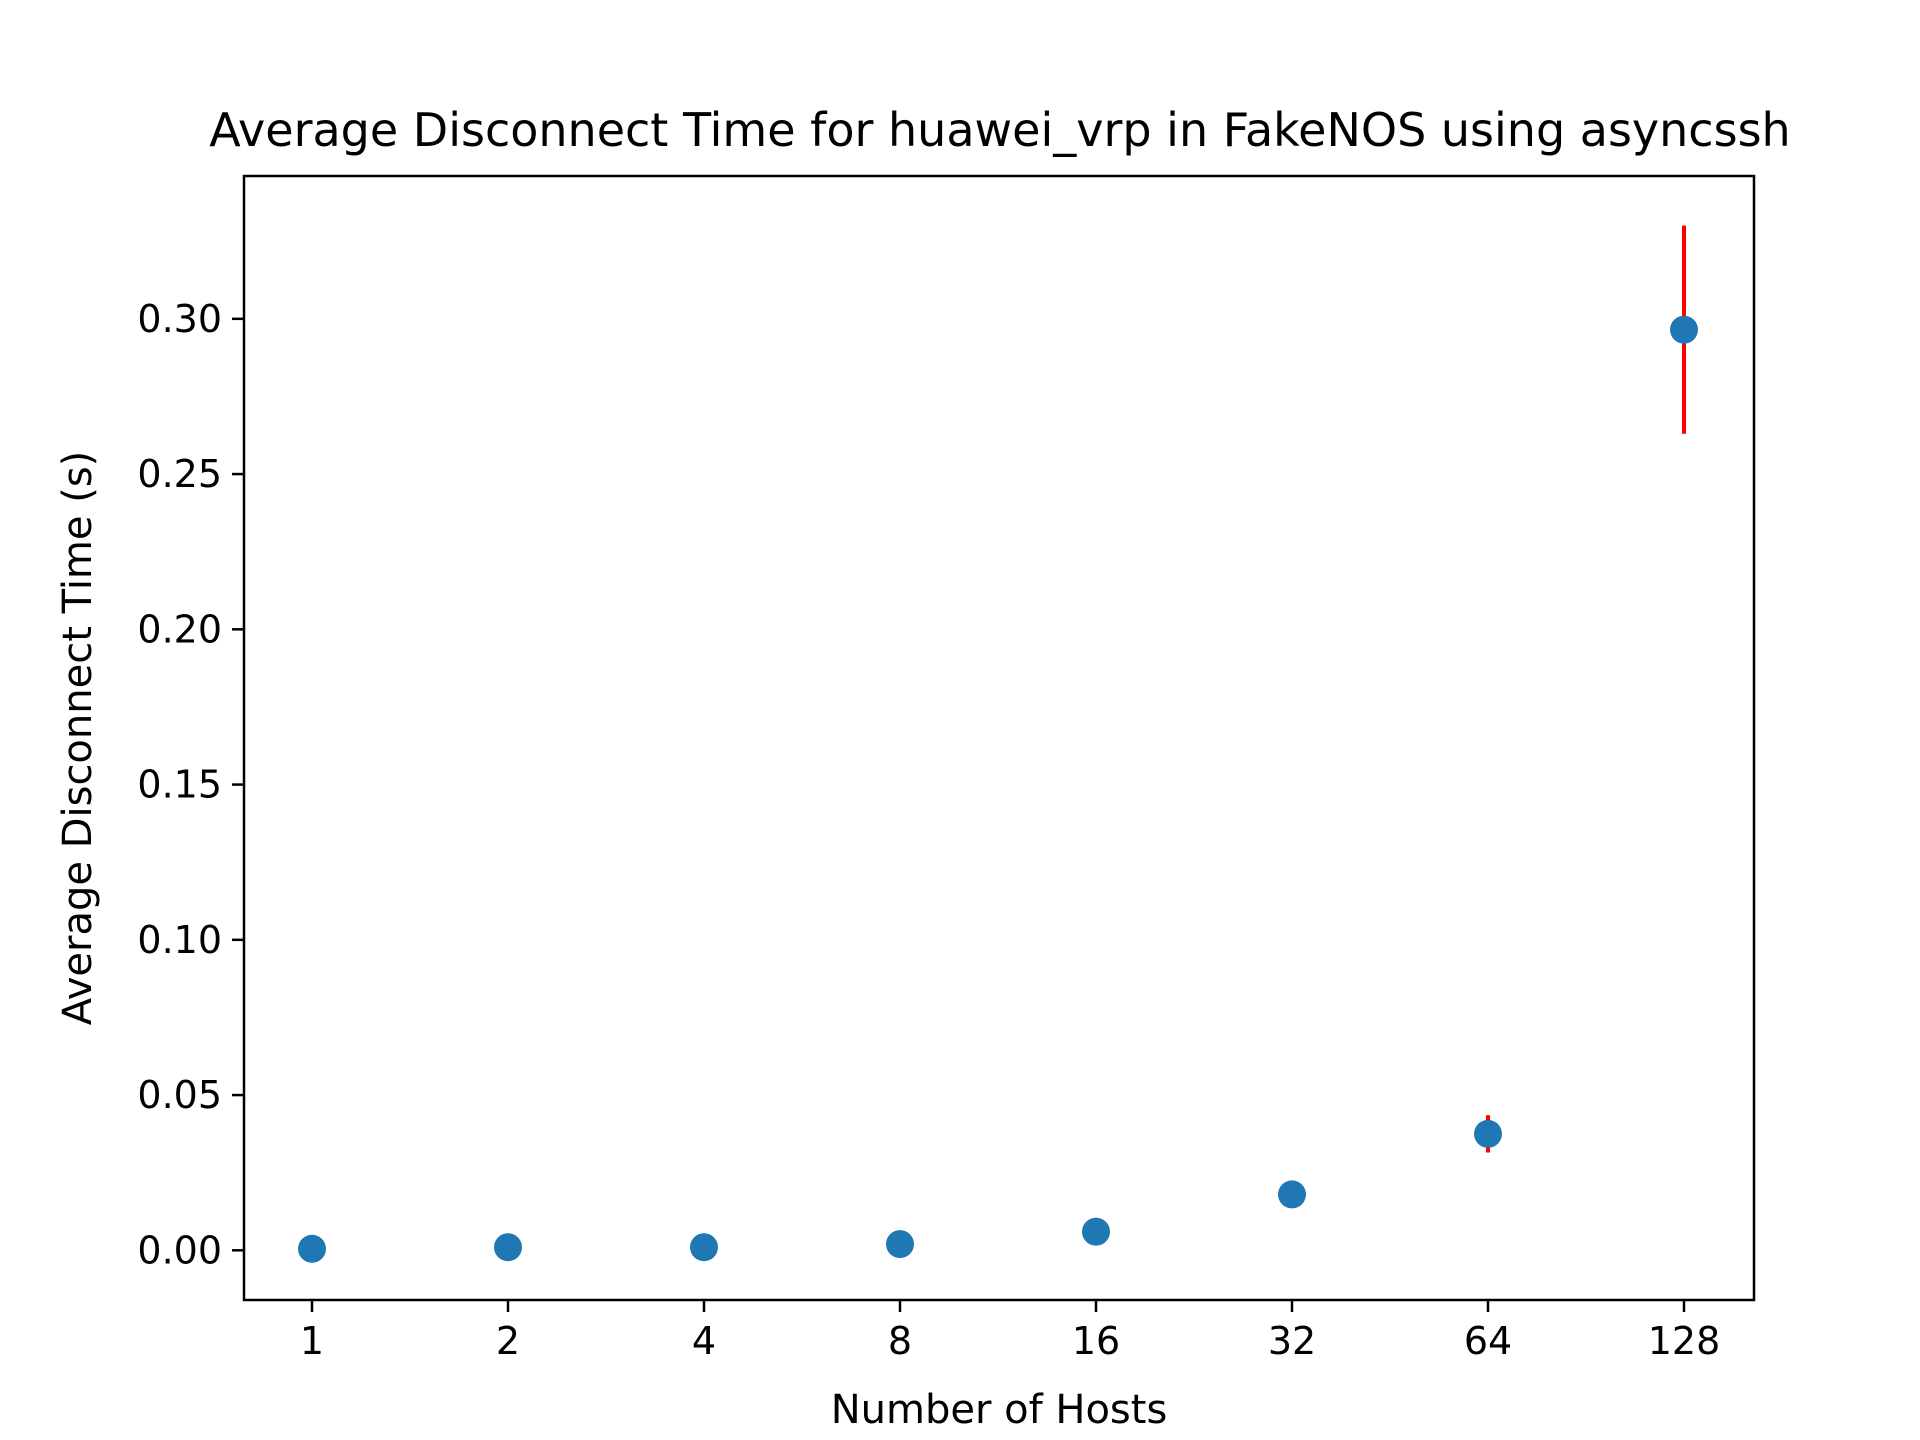 The image size is (1920, 1440). I want to click on y-tick-label: 0.30, so click(179, 319).